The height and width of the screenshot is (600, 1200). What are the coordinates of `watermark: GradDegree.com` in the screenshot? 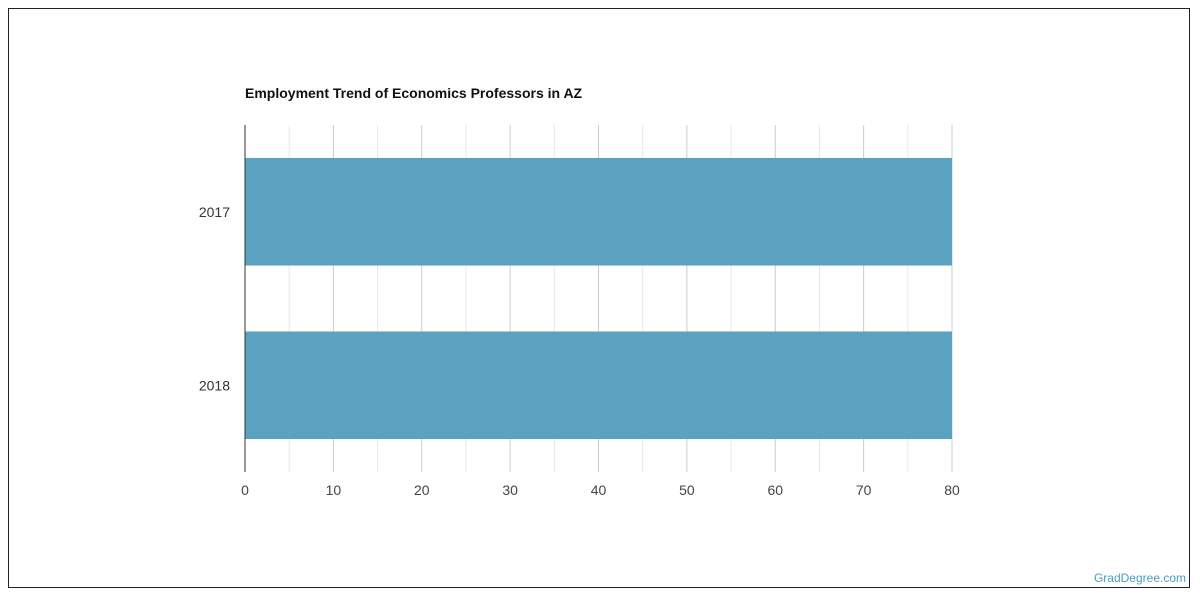 It's located at (1139, 578).